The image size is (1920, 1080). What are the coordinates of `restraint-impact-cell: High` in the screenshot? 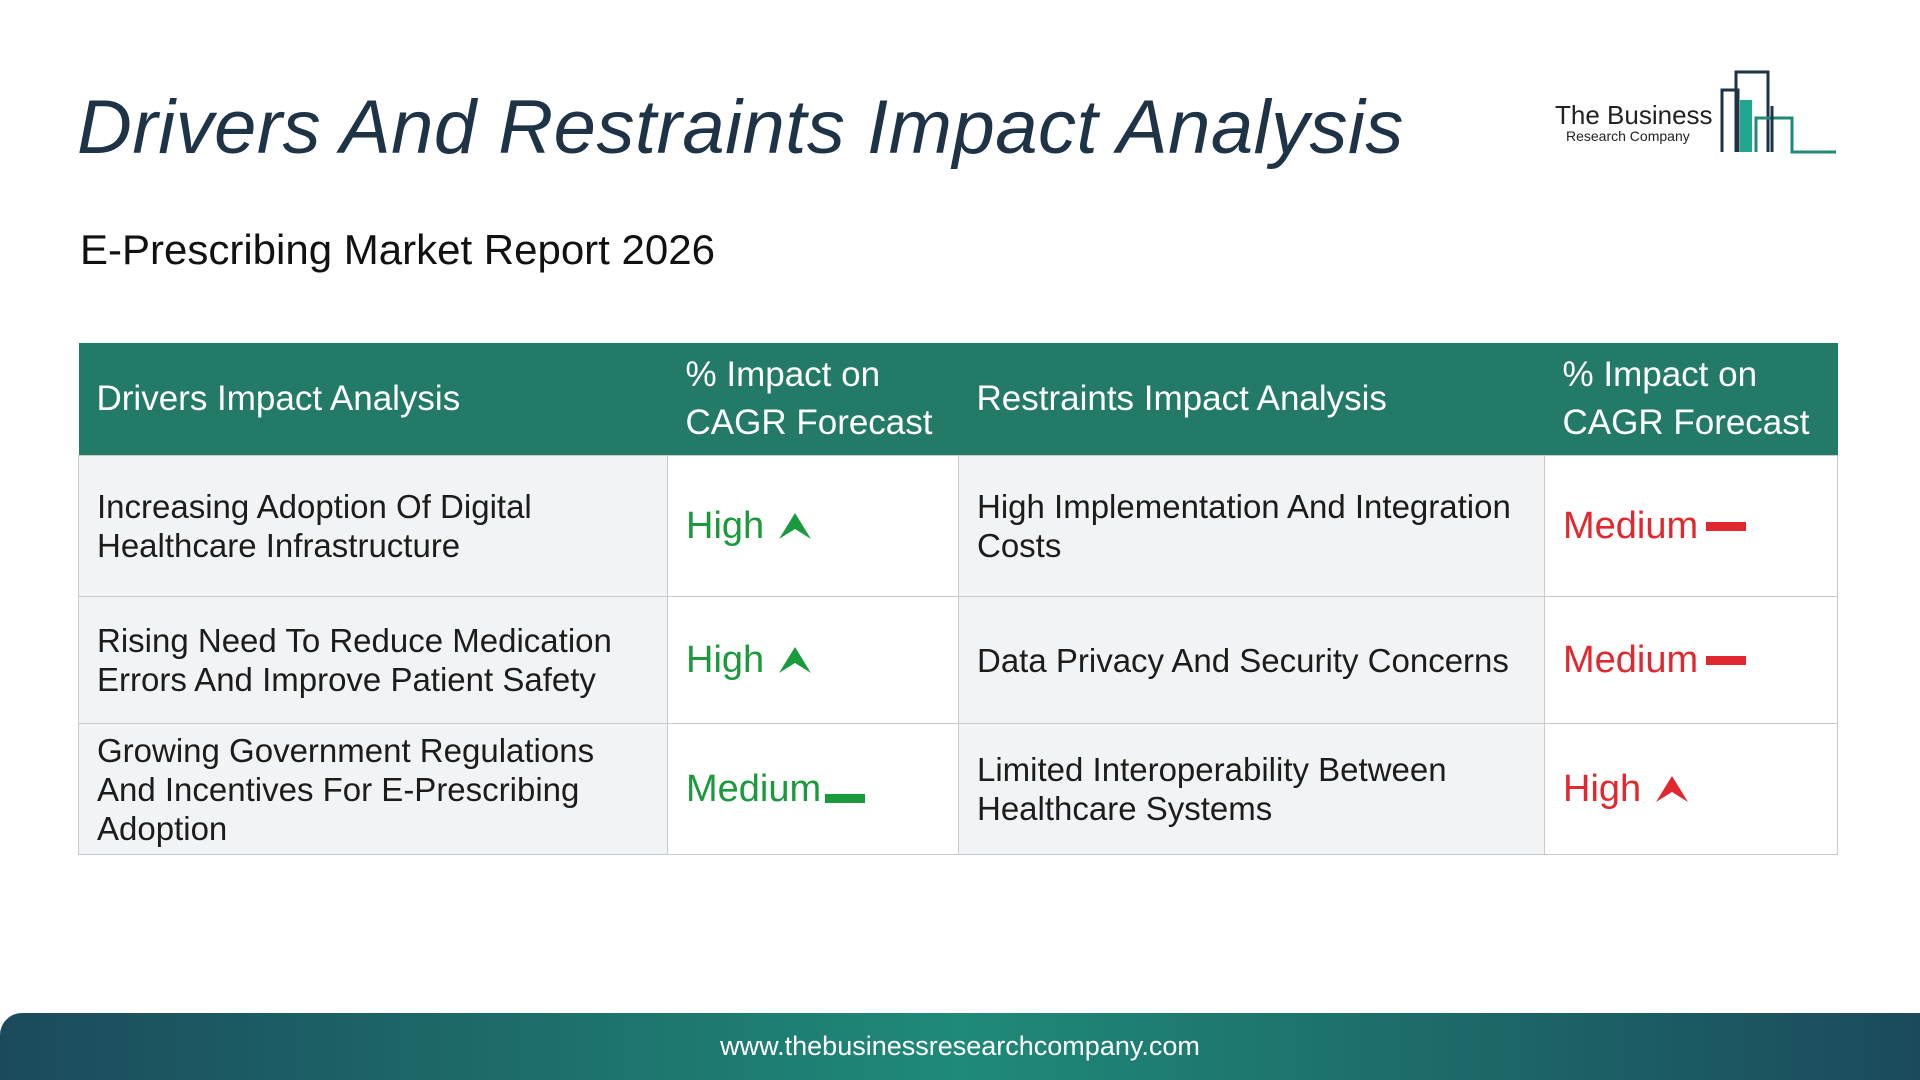 It's located at (1691, 789).